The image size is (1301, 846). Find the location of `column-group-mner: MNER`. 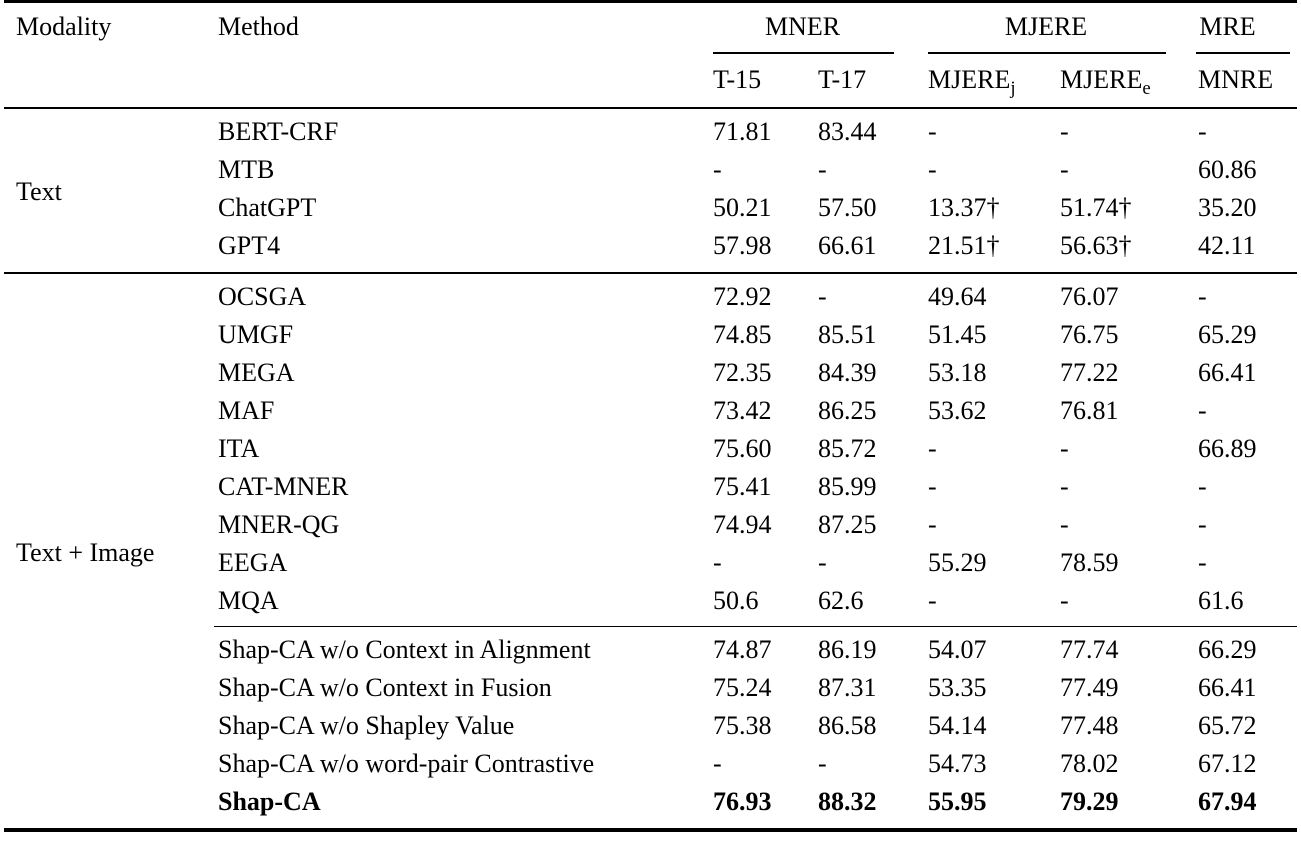

column-group-mner: MNER is located at coordinates (818, 28).